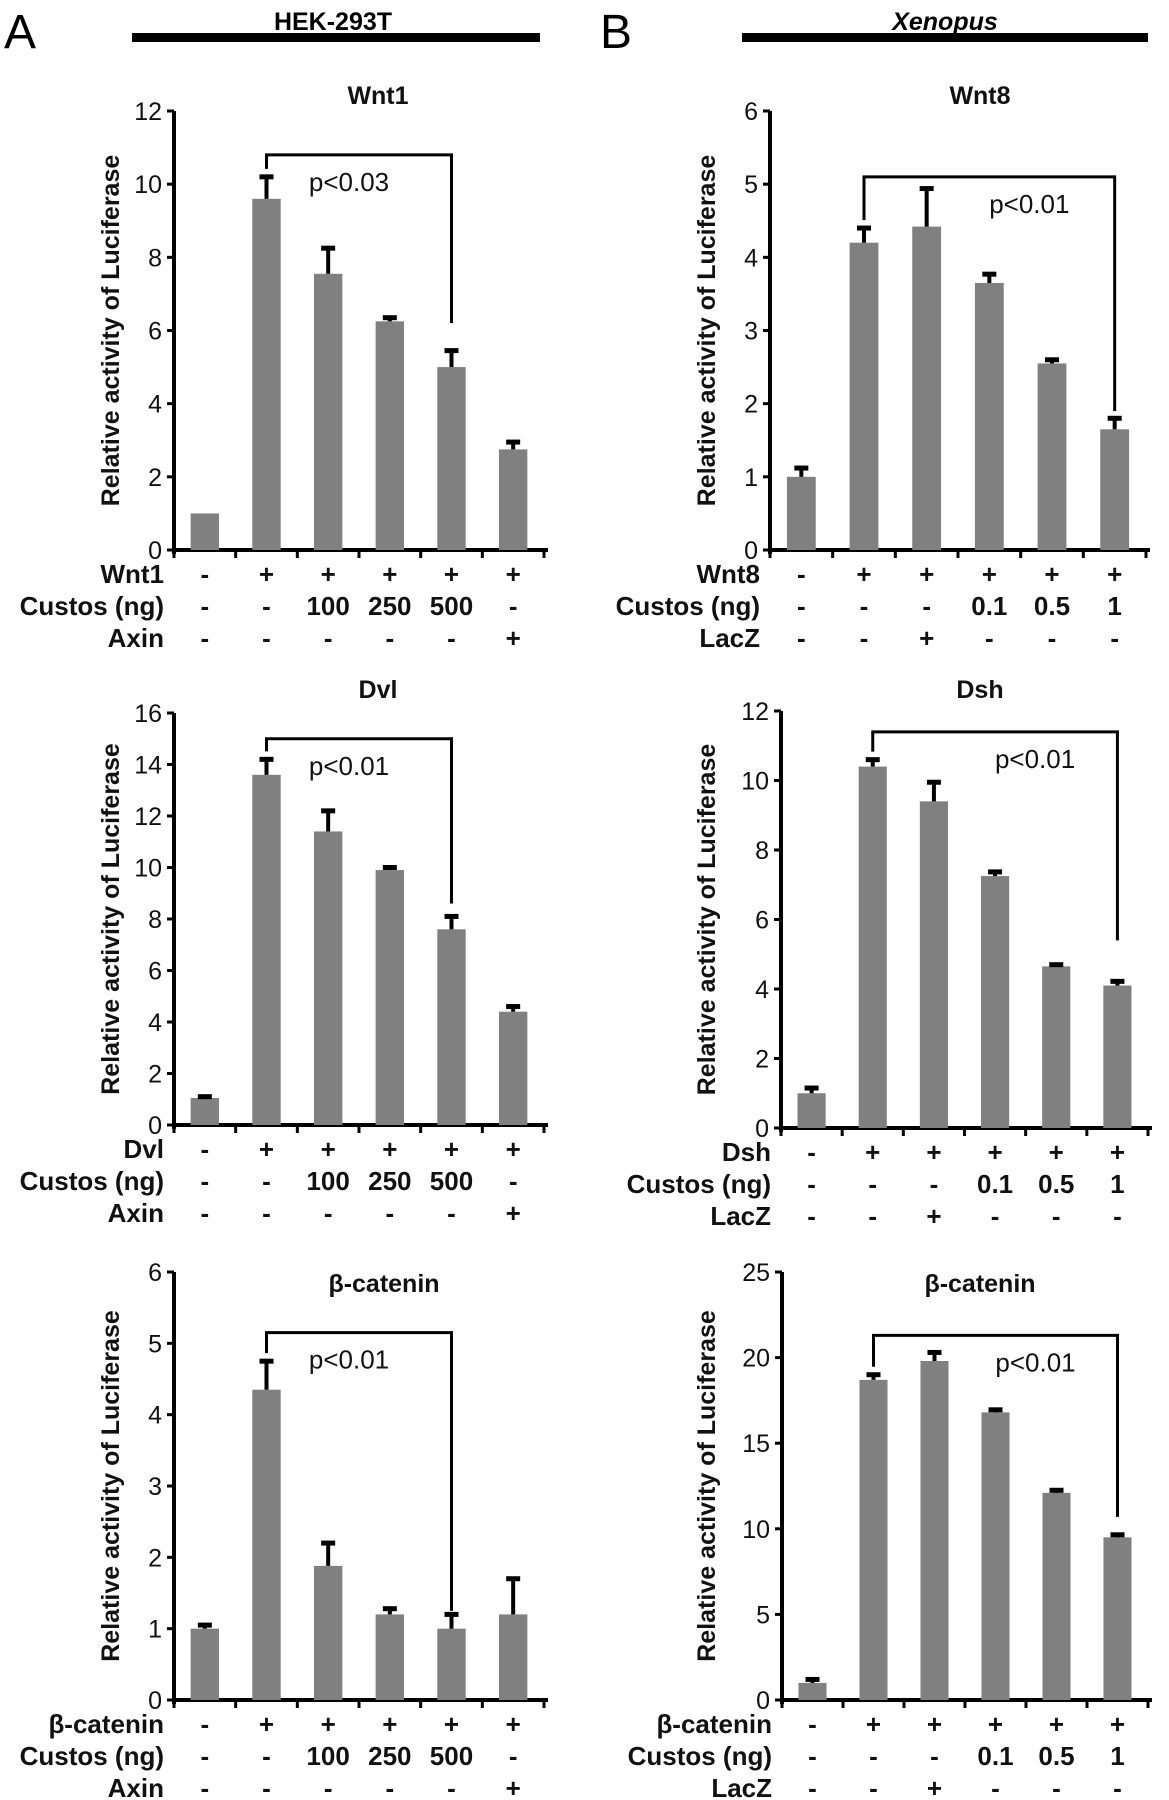 This screenshot has width=1169, height=1800. What do you see at coordinates (132, 574) in the screenshot?
I see `condition-label: Wnt1` at bounding box center [132, 574].